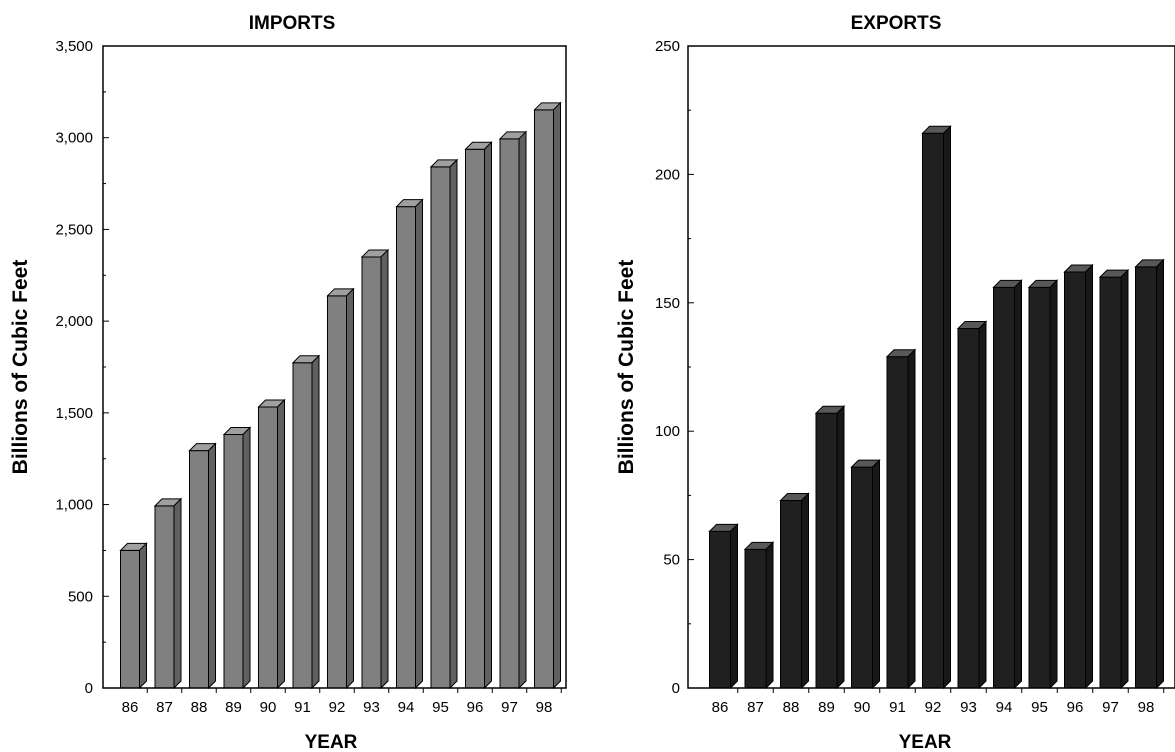 This screenshot has width=1175, height=752. What do you see at coordinates (130, 707) in the screenshot?
I see `imports-x-tick-label: 86` at bounding box center [130, 707].